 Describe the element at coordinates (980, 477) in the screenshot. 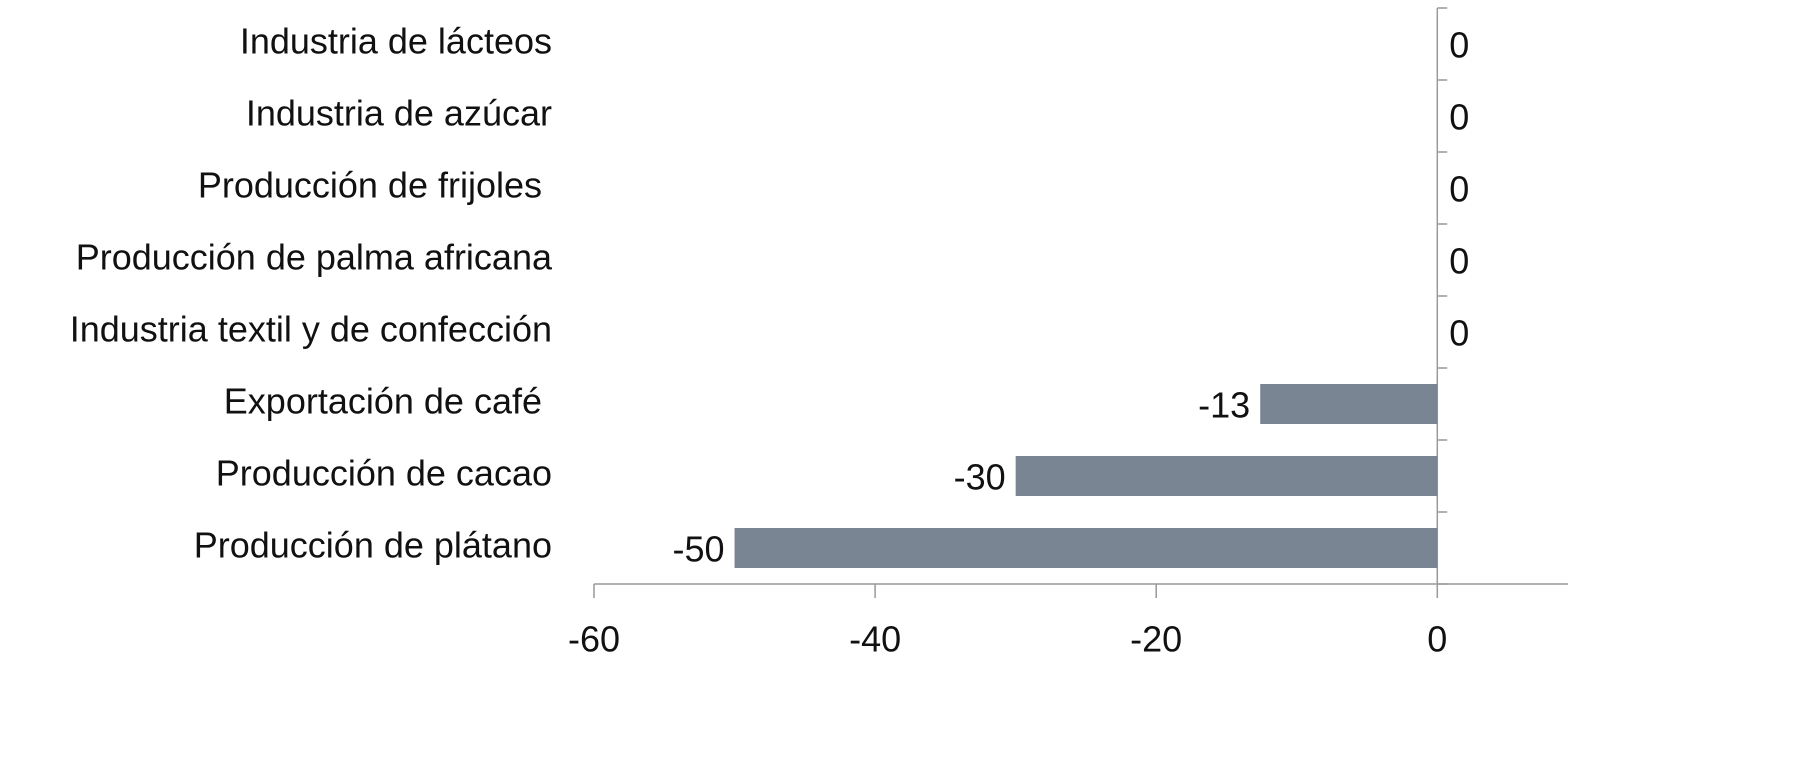

I see `value-label: -30` at that location.